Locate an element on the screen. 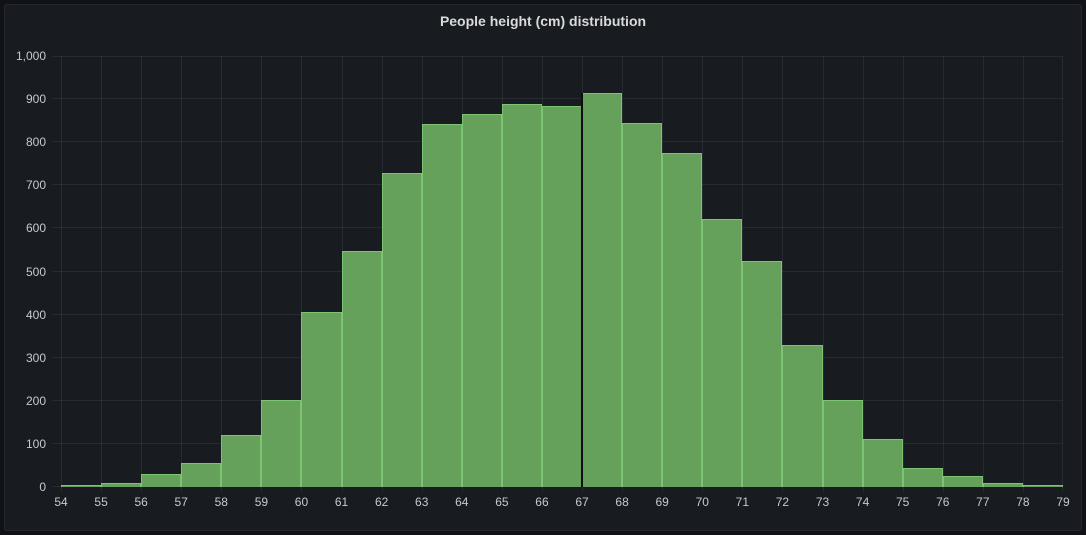 The width and height of the screenshot is (1086, 535). x-axis-label: 57 is located at coordinates (181, 502).